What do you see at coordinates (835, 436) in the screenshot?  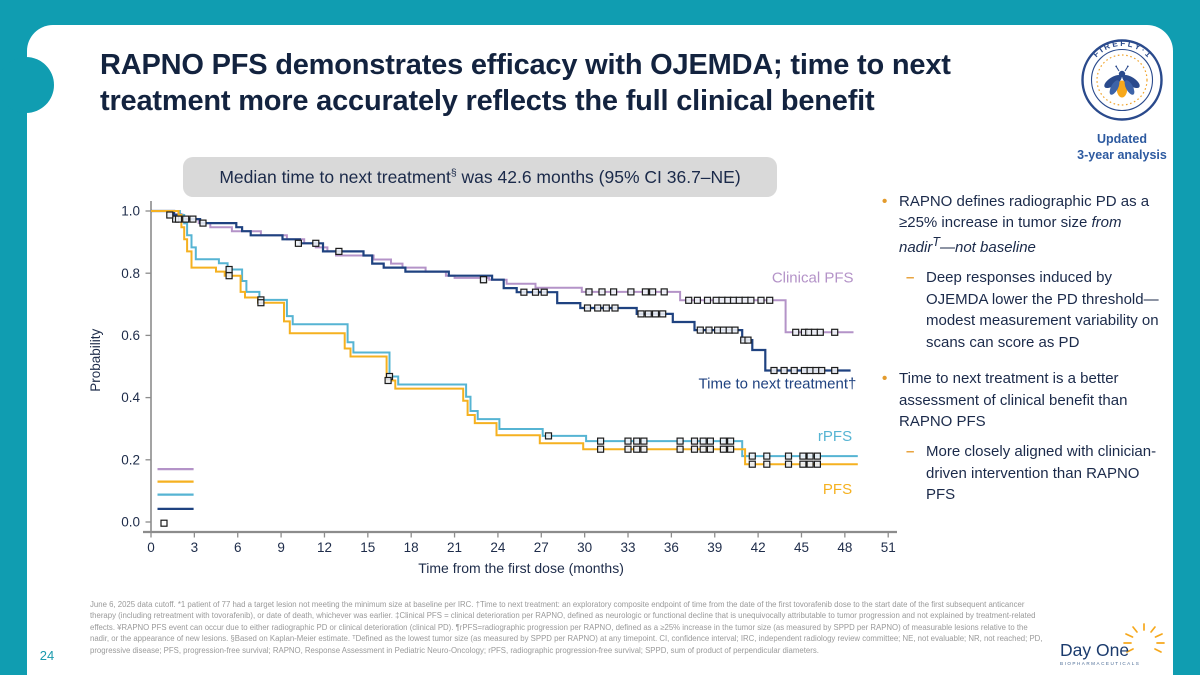 I see `svg-text: rPFS` at bounding box center [835, 436].